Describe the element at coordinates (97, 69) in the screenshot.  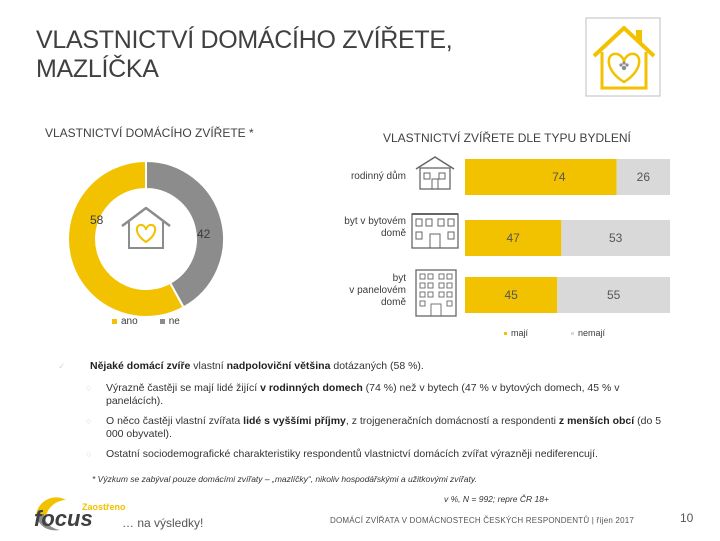
I see `title-line-2: MAZLÍČKA` at that location.